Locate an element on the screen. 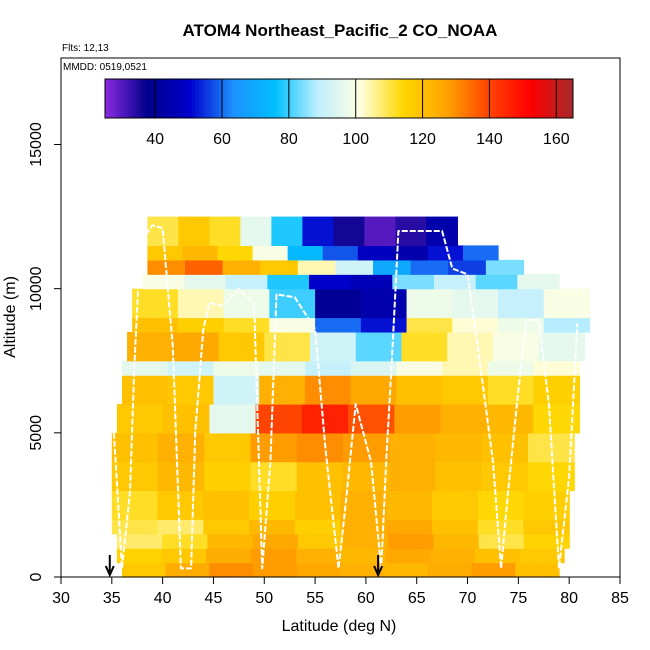 Image resolution: width=650 pixels, height=650 pixels. x-tick-label: 70 is located at coordinates (468, 598).